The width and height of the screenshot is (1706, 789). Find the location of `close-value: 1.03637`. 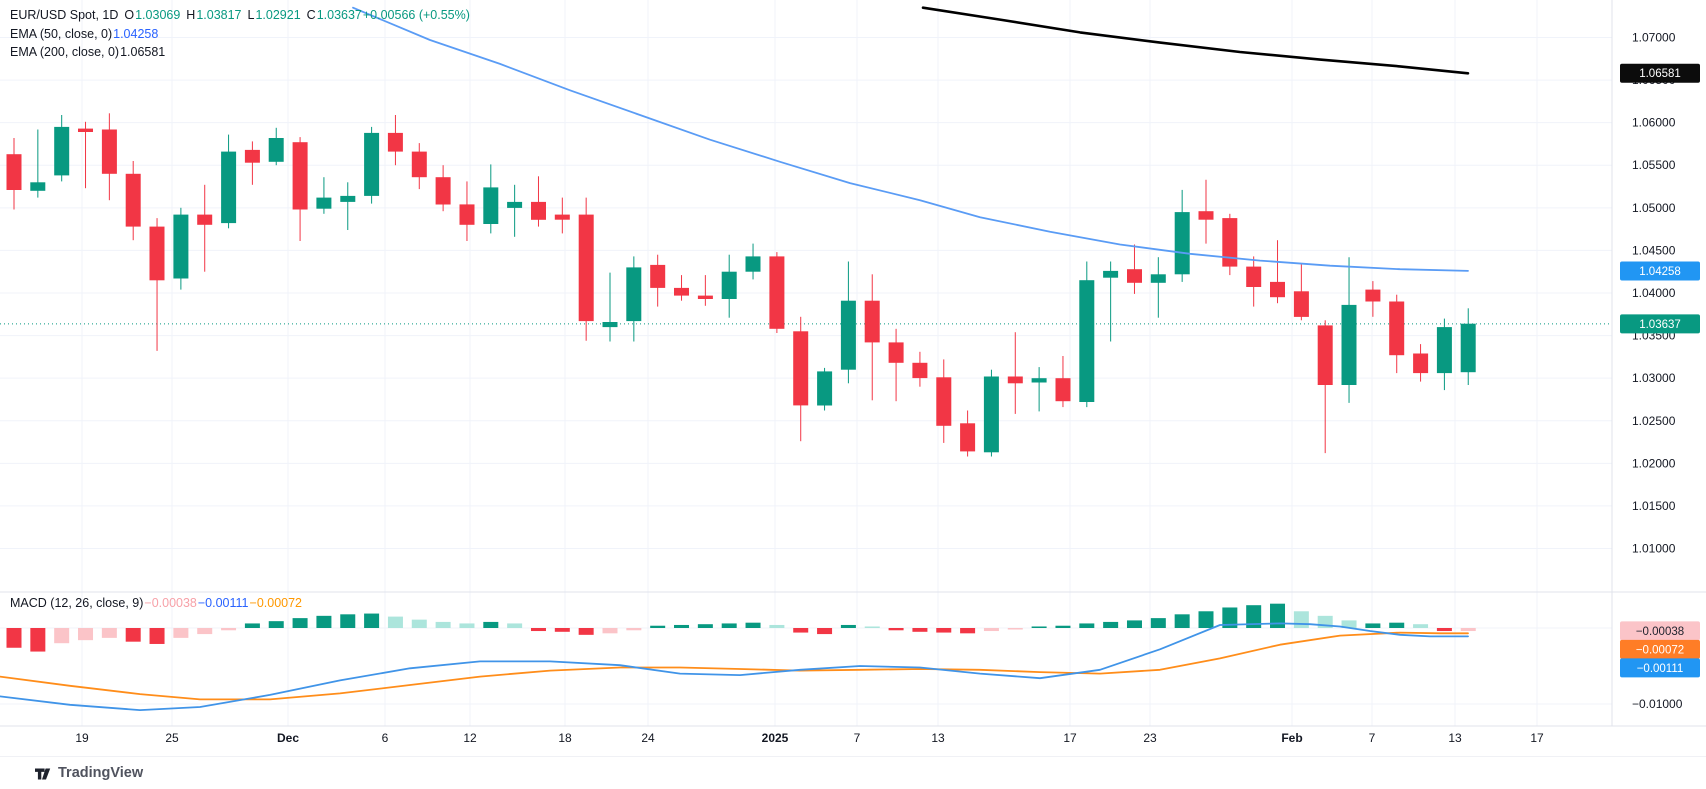

close-value: 1.03637 is located at coordinates (339, 15).